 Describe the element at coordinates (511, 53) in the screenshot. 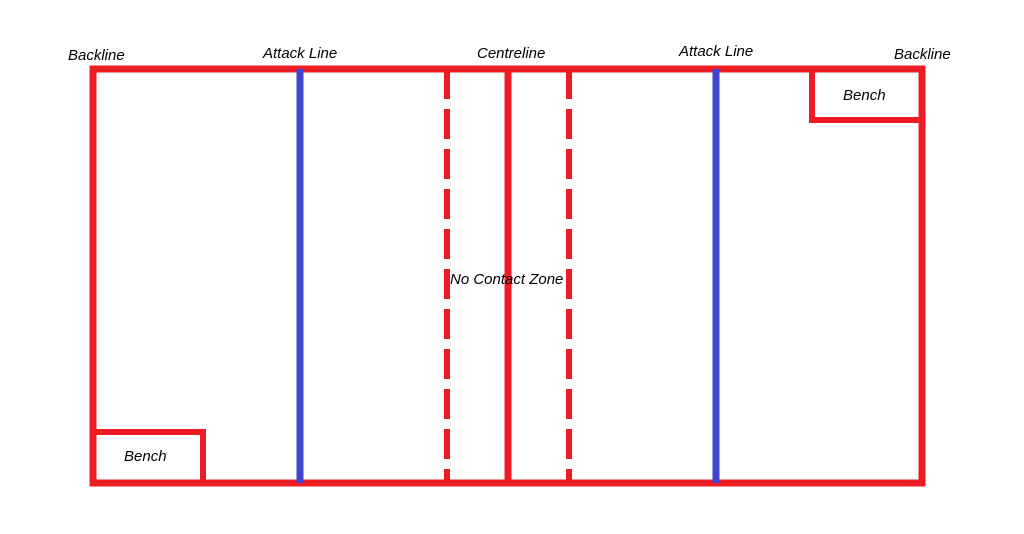

I see `centreline-label: Centreline` at that location.